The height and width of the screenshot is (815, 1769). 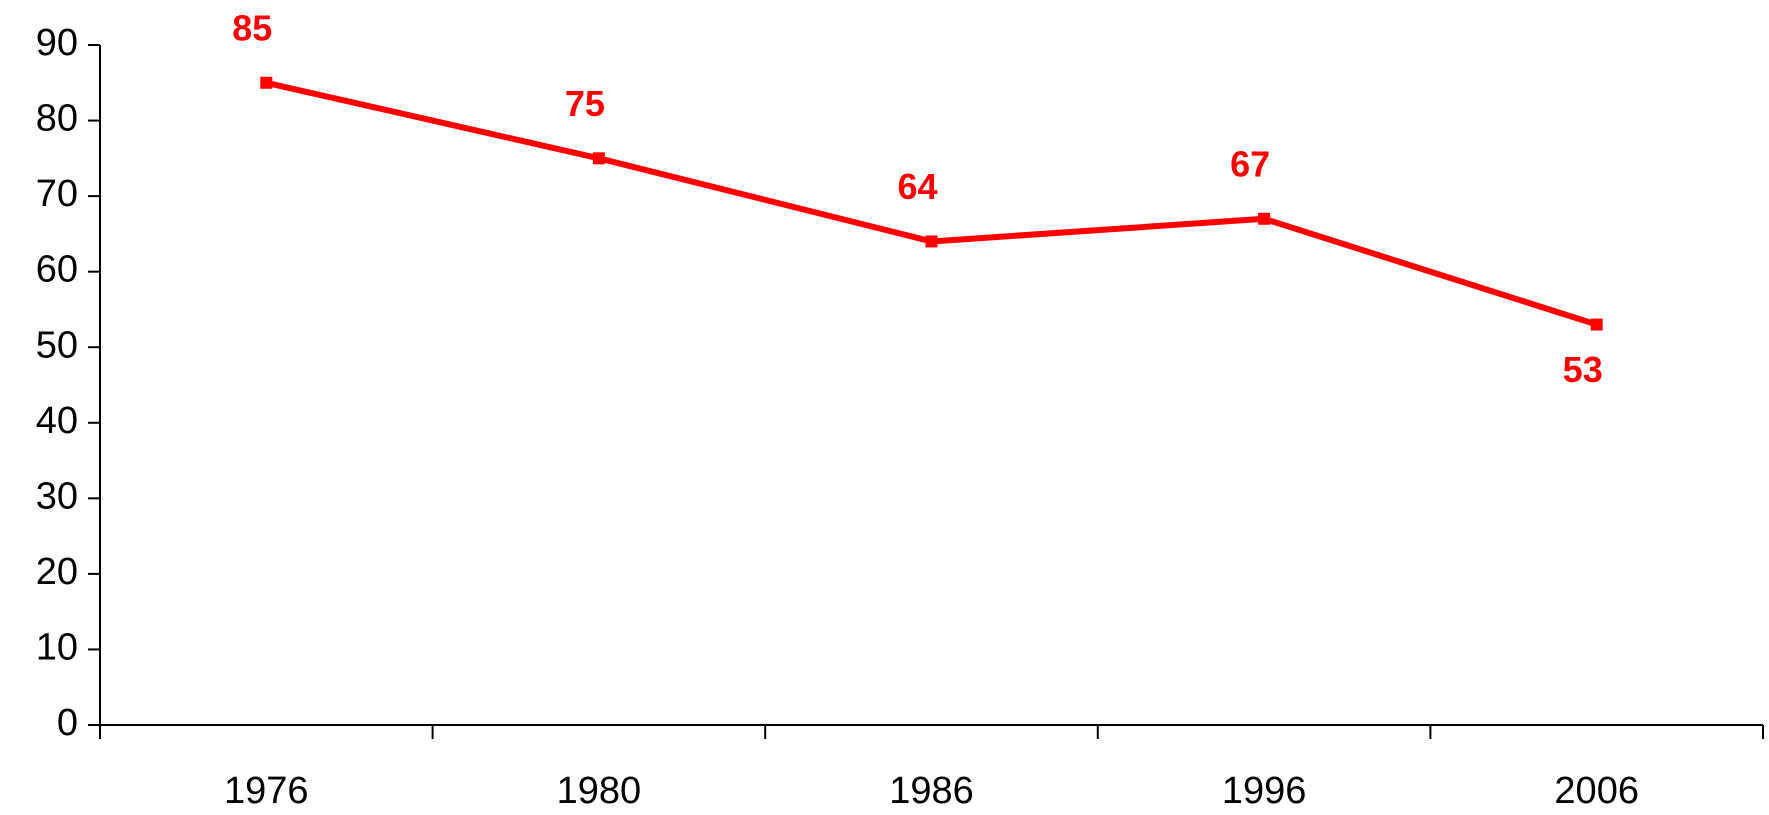 What do you see at coordinates (1596, 791) in the screenshot?
I see `x-tick-label: 2006` at bounding box center [1596, 791].